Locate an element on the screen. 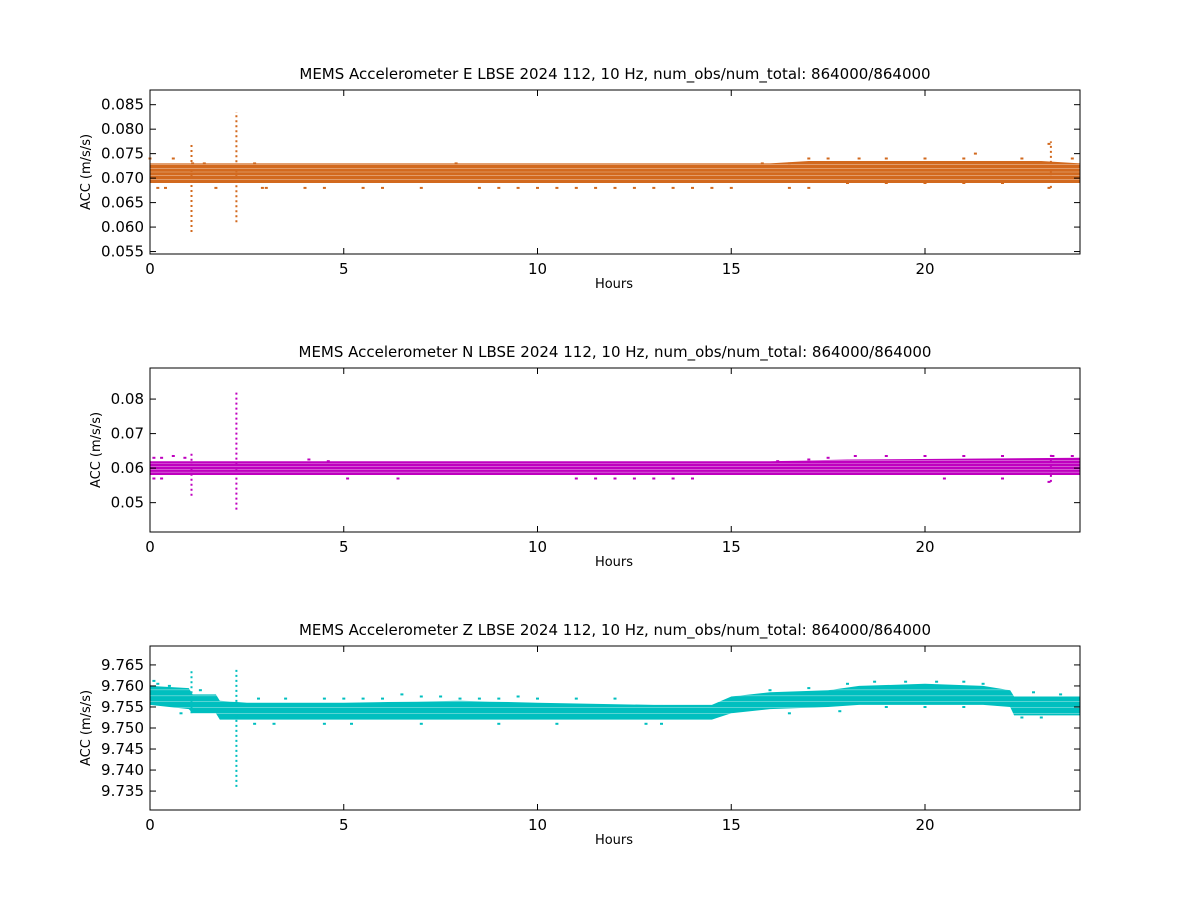 The image size is (1200, 900). y-tick-label: 9.740 is located at coordinates (122, 770).